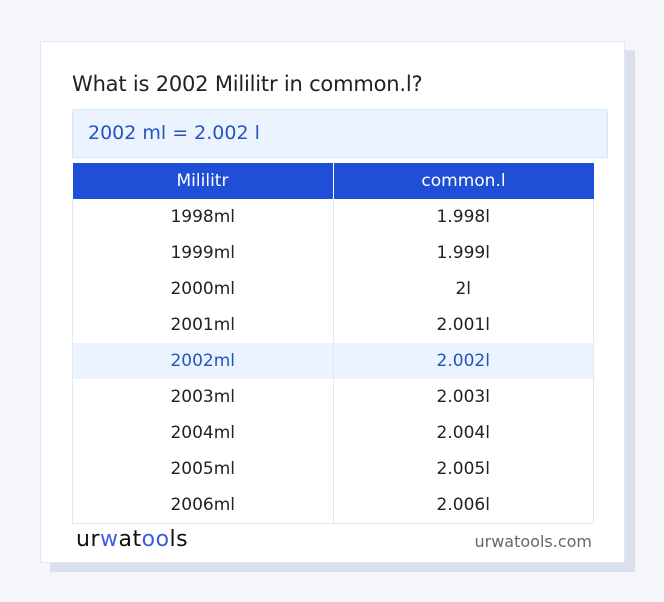 The width and height of the screenshot is (664, 602). Describe the element at coordinates (203, 253) in the screenshot. I see `cell-ml: 1999ml` at that location.